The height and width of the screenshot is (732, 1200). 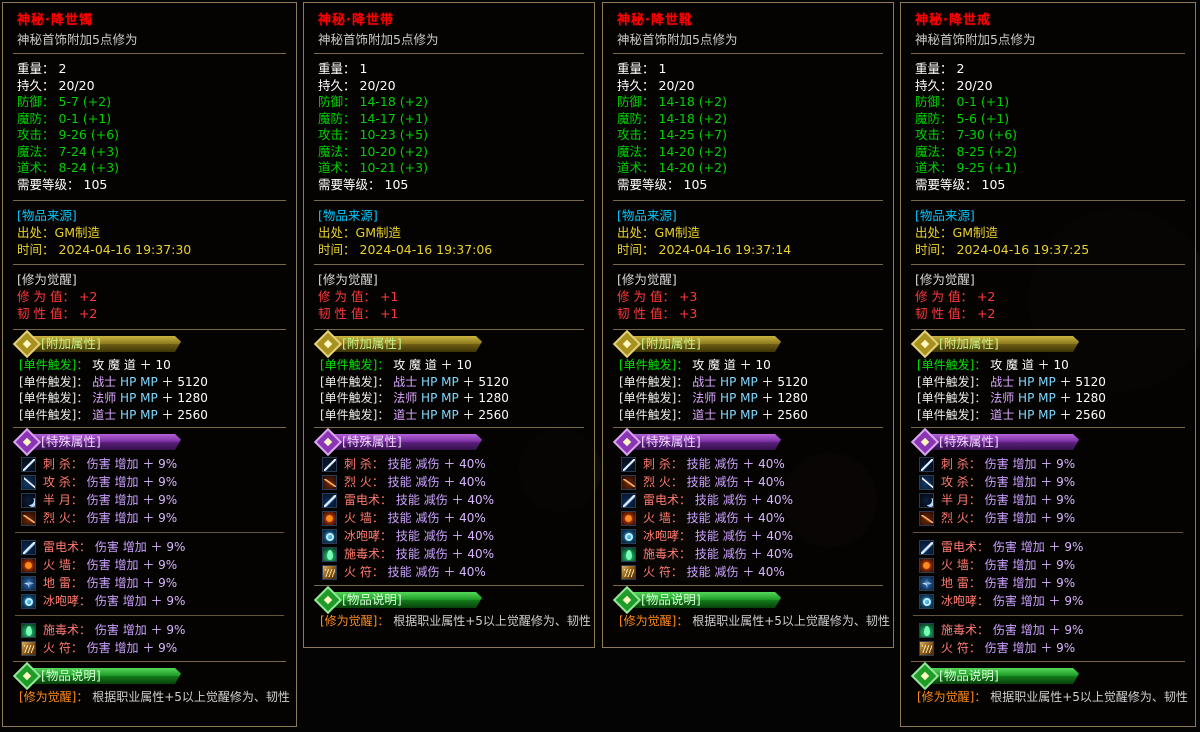 What do you see at coordinates (63, 500) in the screenshot?
I see `skill-name: 半 月：` at bounding box center [63, 500].